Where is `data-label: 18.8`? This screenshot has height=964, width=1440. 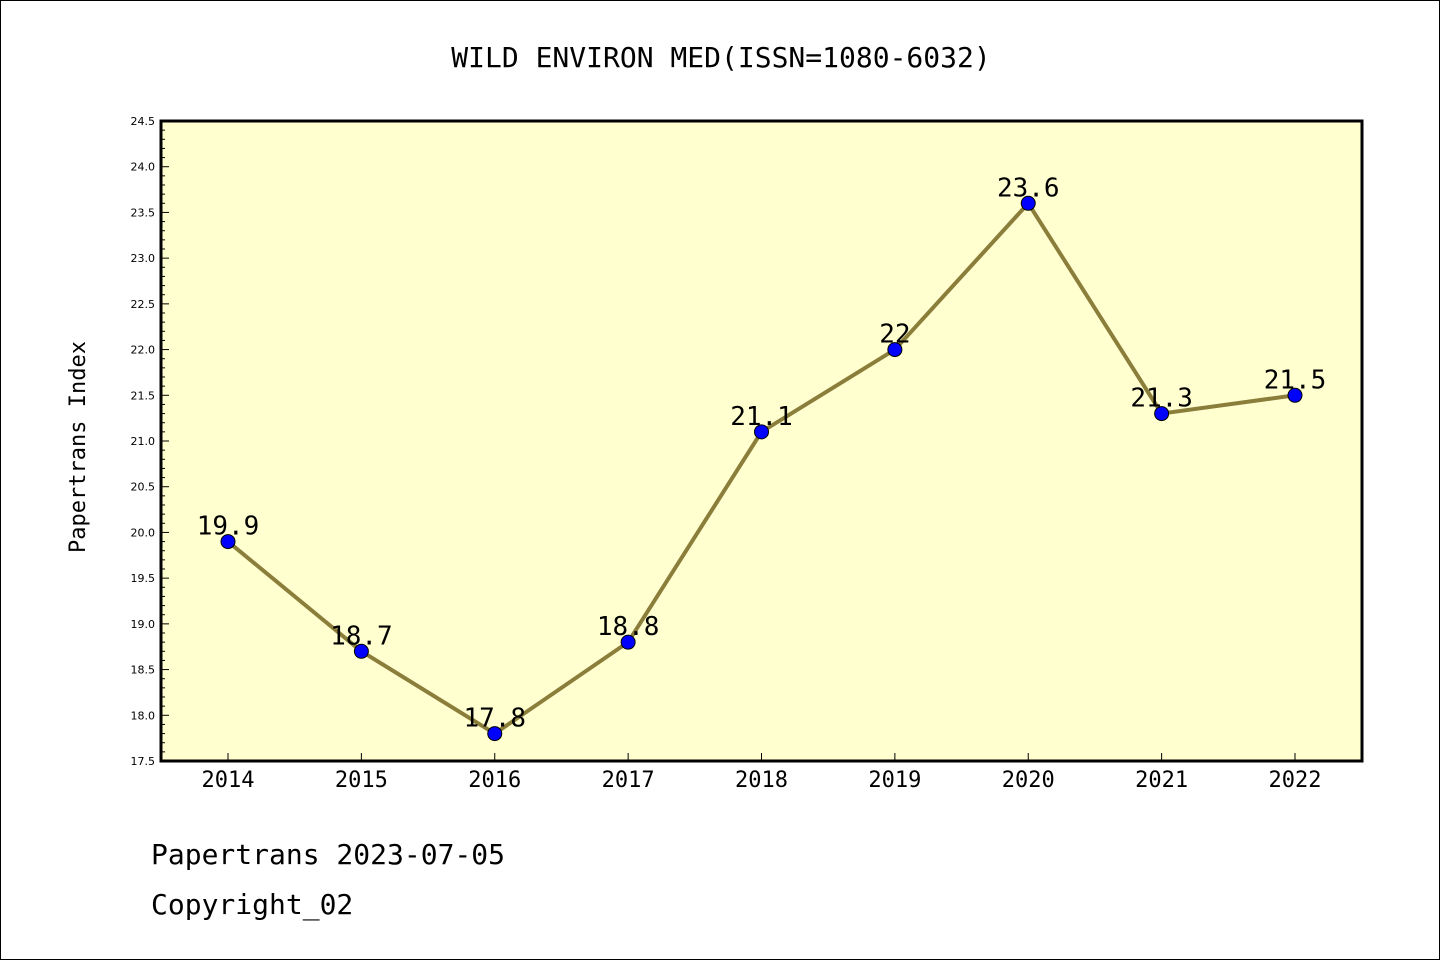
data-label: 18.8 is located at coordinates (628, 627).